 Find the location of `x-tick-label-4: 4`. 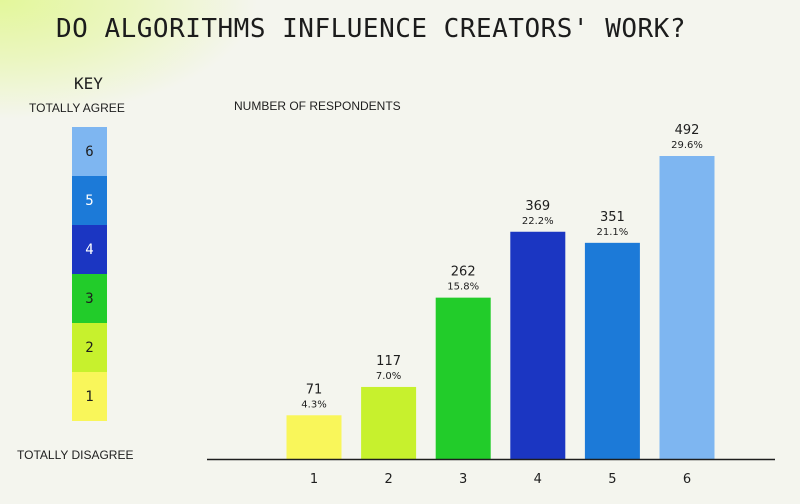

x-tick-label-4: 4 is located at coordinates (538, 479).